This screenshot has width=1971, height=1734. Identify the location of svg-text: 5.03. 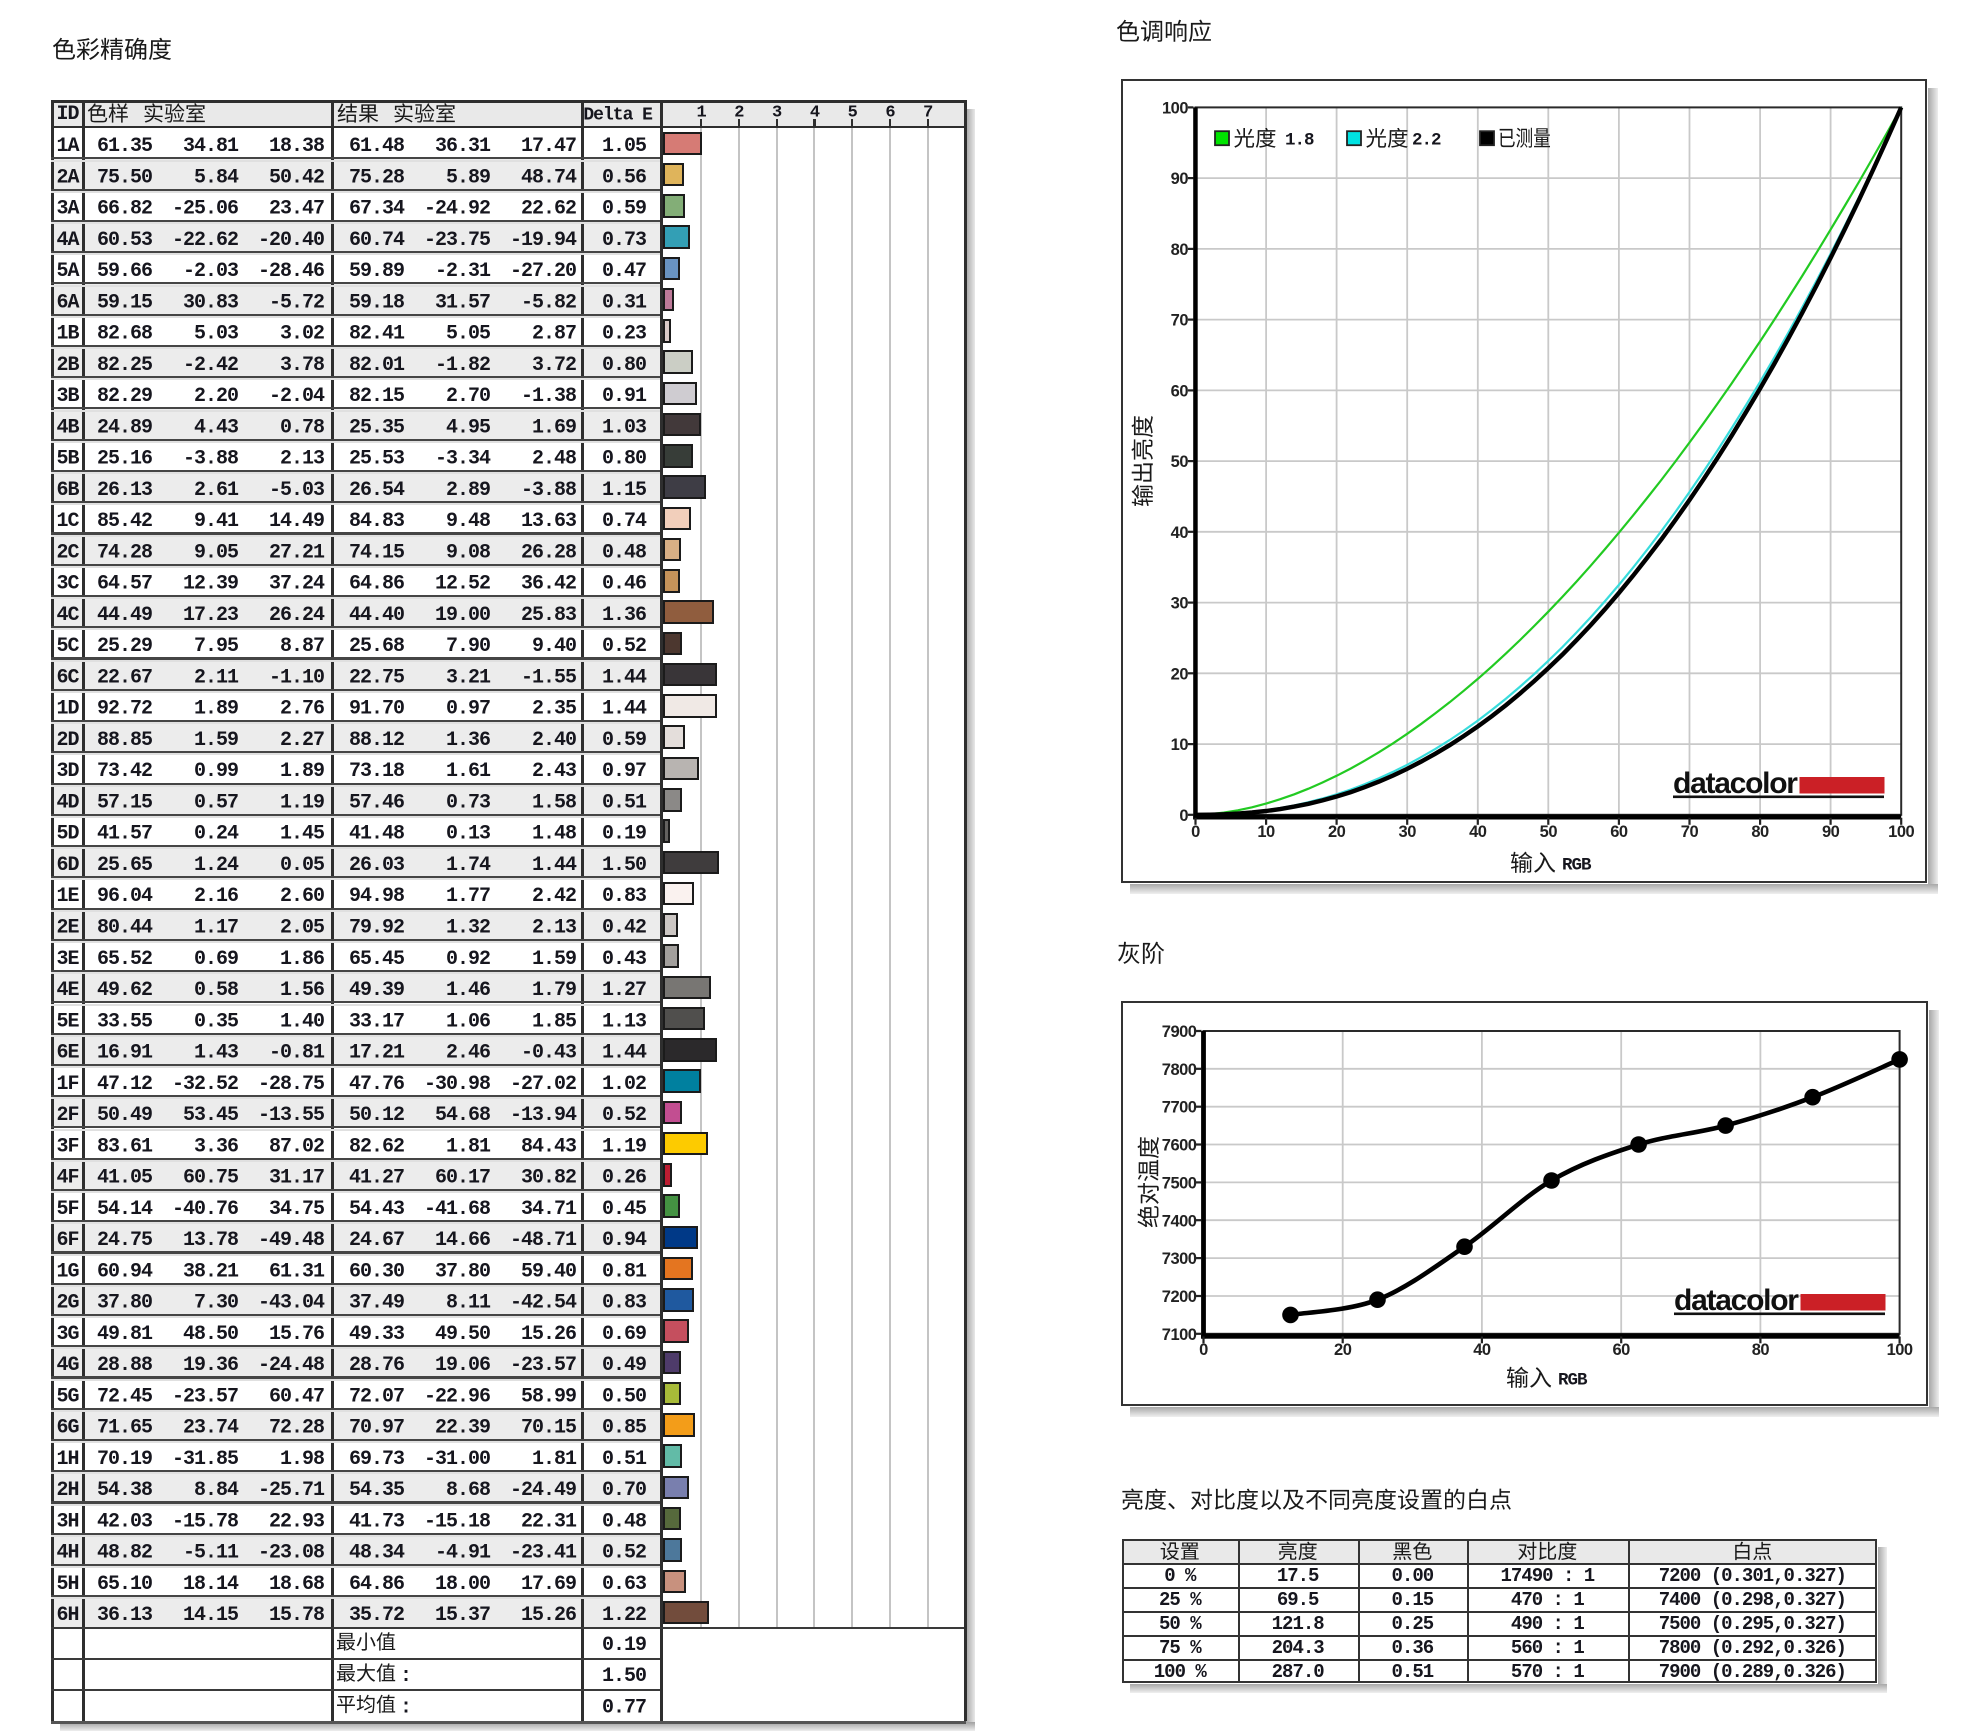
(216, 334).